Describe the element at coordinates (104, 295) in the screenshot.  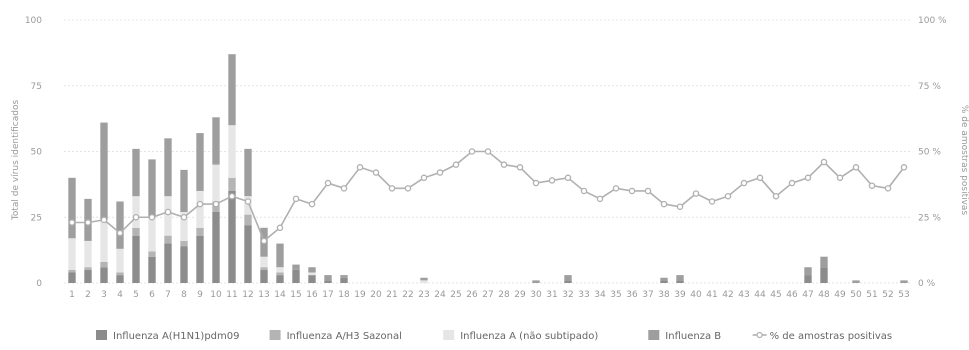
I see `x-tick-label: 3` at that location.